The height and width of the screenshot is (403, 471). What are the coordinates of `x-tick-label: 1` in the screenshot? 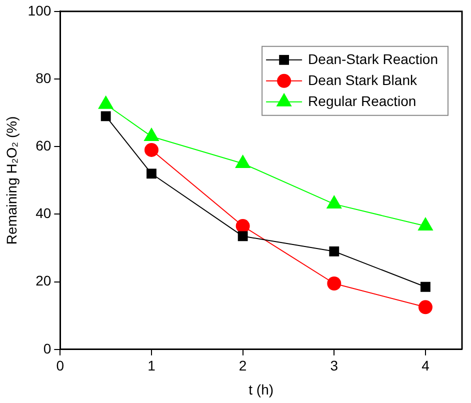 It's located at (152, 366).